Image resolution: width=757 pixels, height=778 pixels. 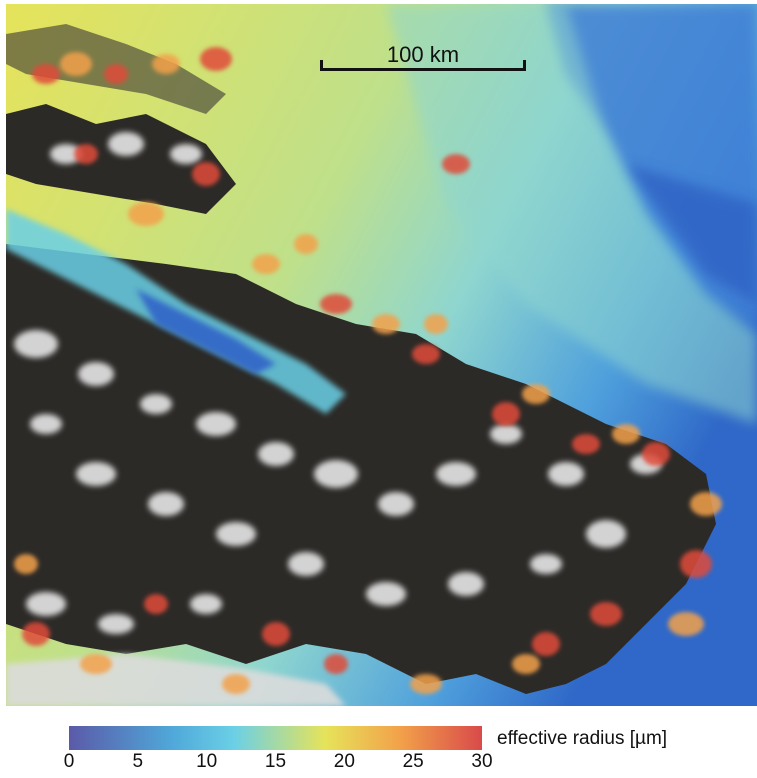 I want to click on colorbar-label: effective radius [µm], so click(x=582, y=738).